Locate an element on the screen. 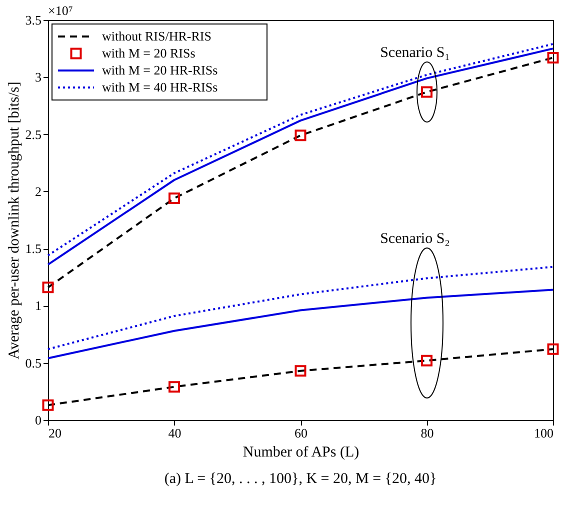 The height and width of the screenshot is (518, 587). x-tick-label: 60 is located at coordinates (301, 433).